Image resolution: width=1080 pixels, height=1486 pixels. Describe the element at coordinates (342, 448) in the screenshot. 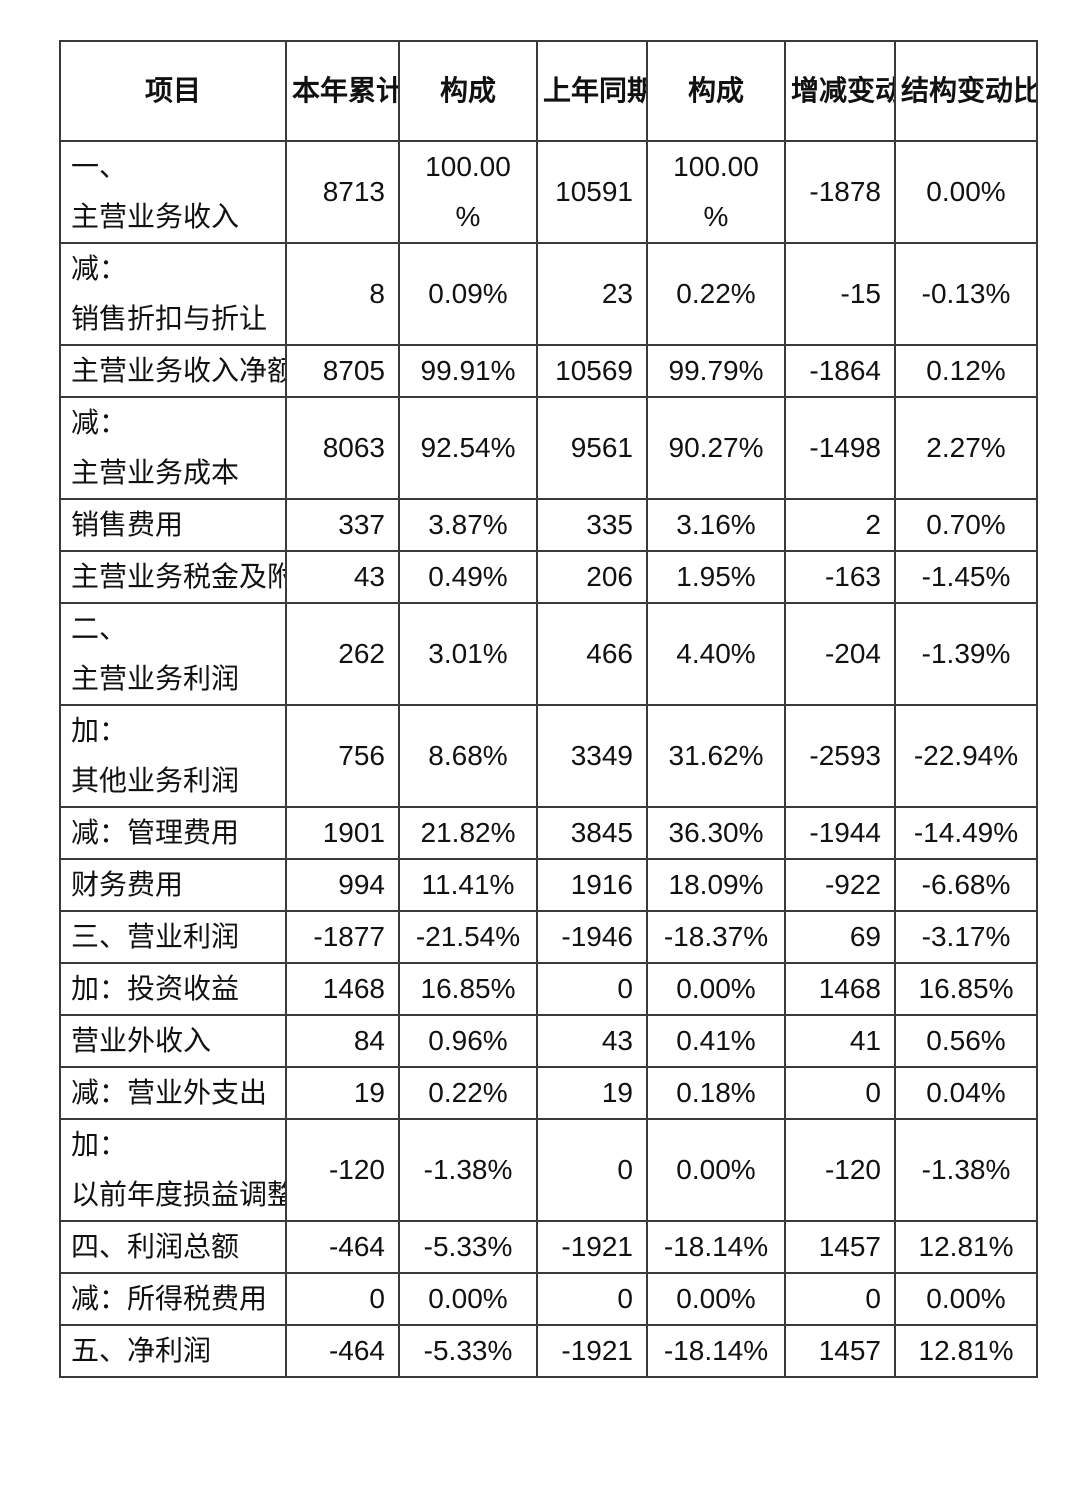

I see `table-cell: 8063` at that location.